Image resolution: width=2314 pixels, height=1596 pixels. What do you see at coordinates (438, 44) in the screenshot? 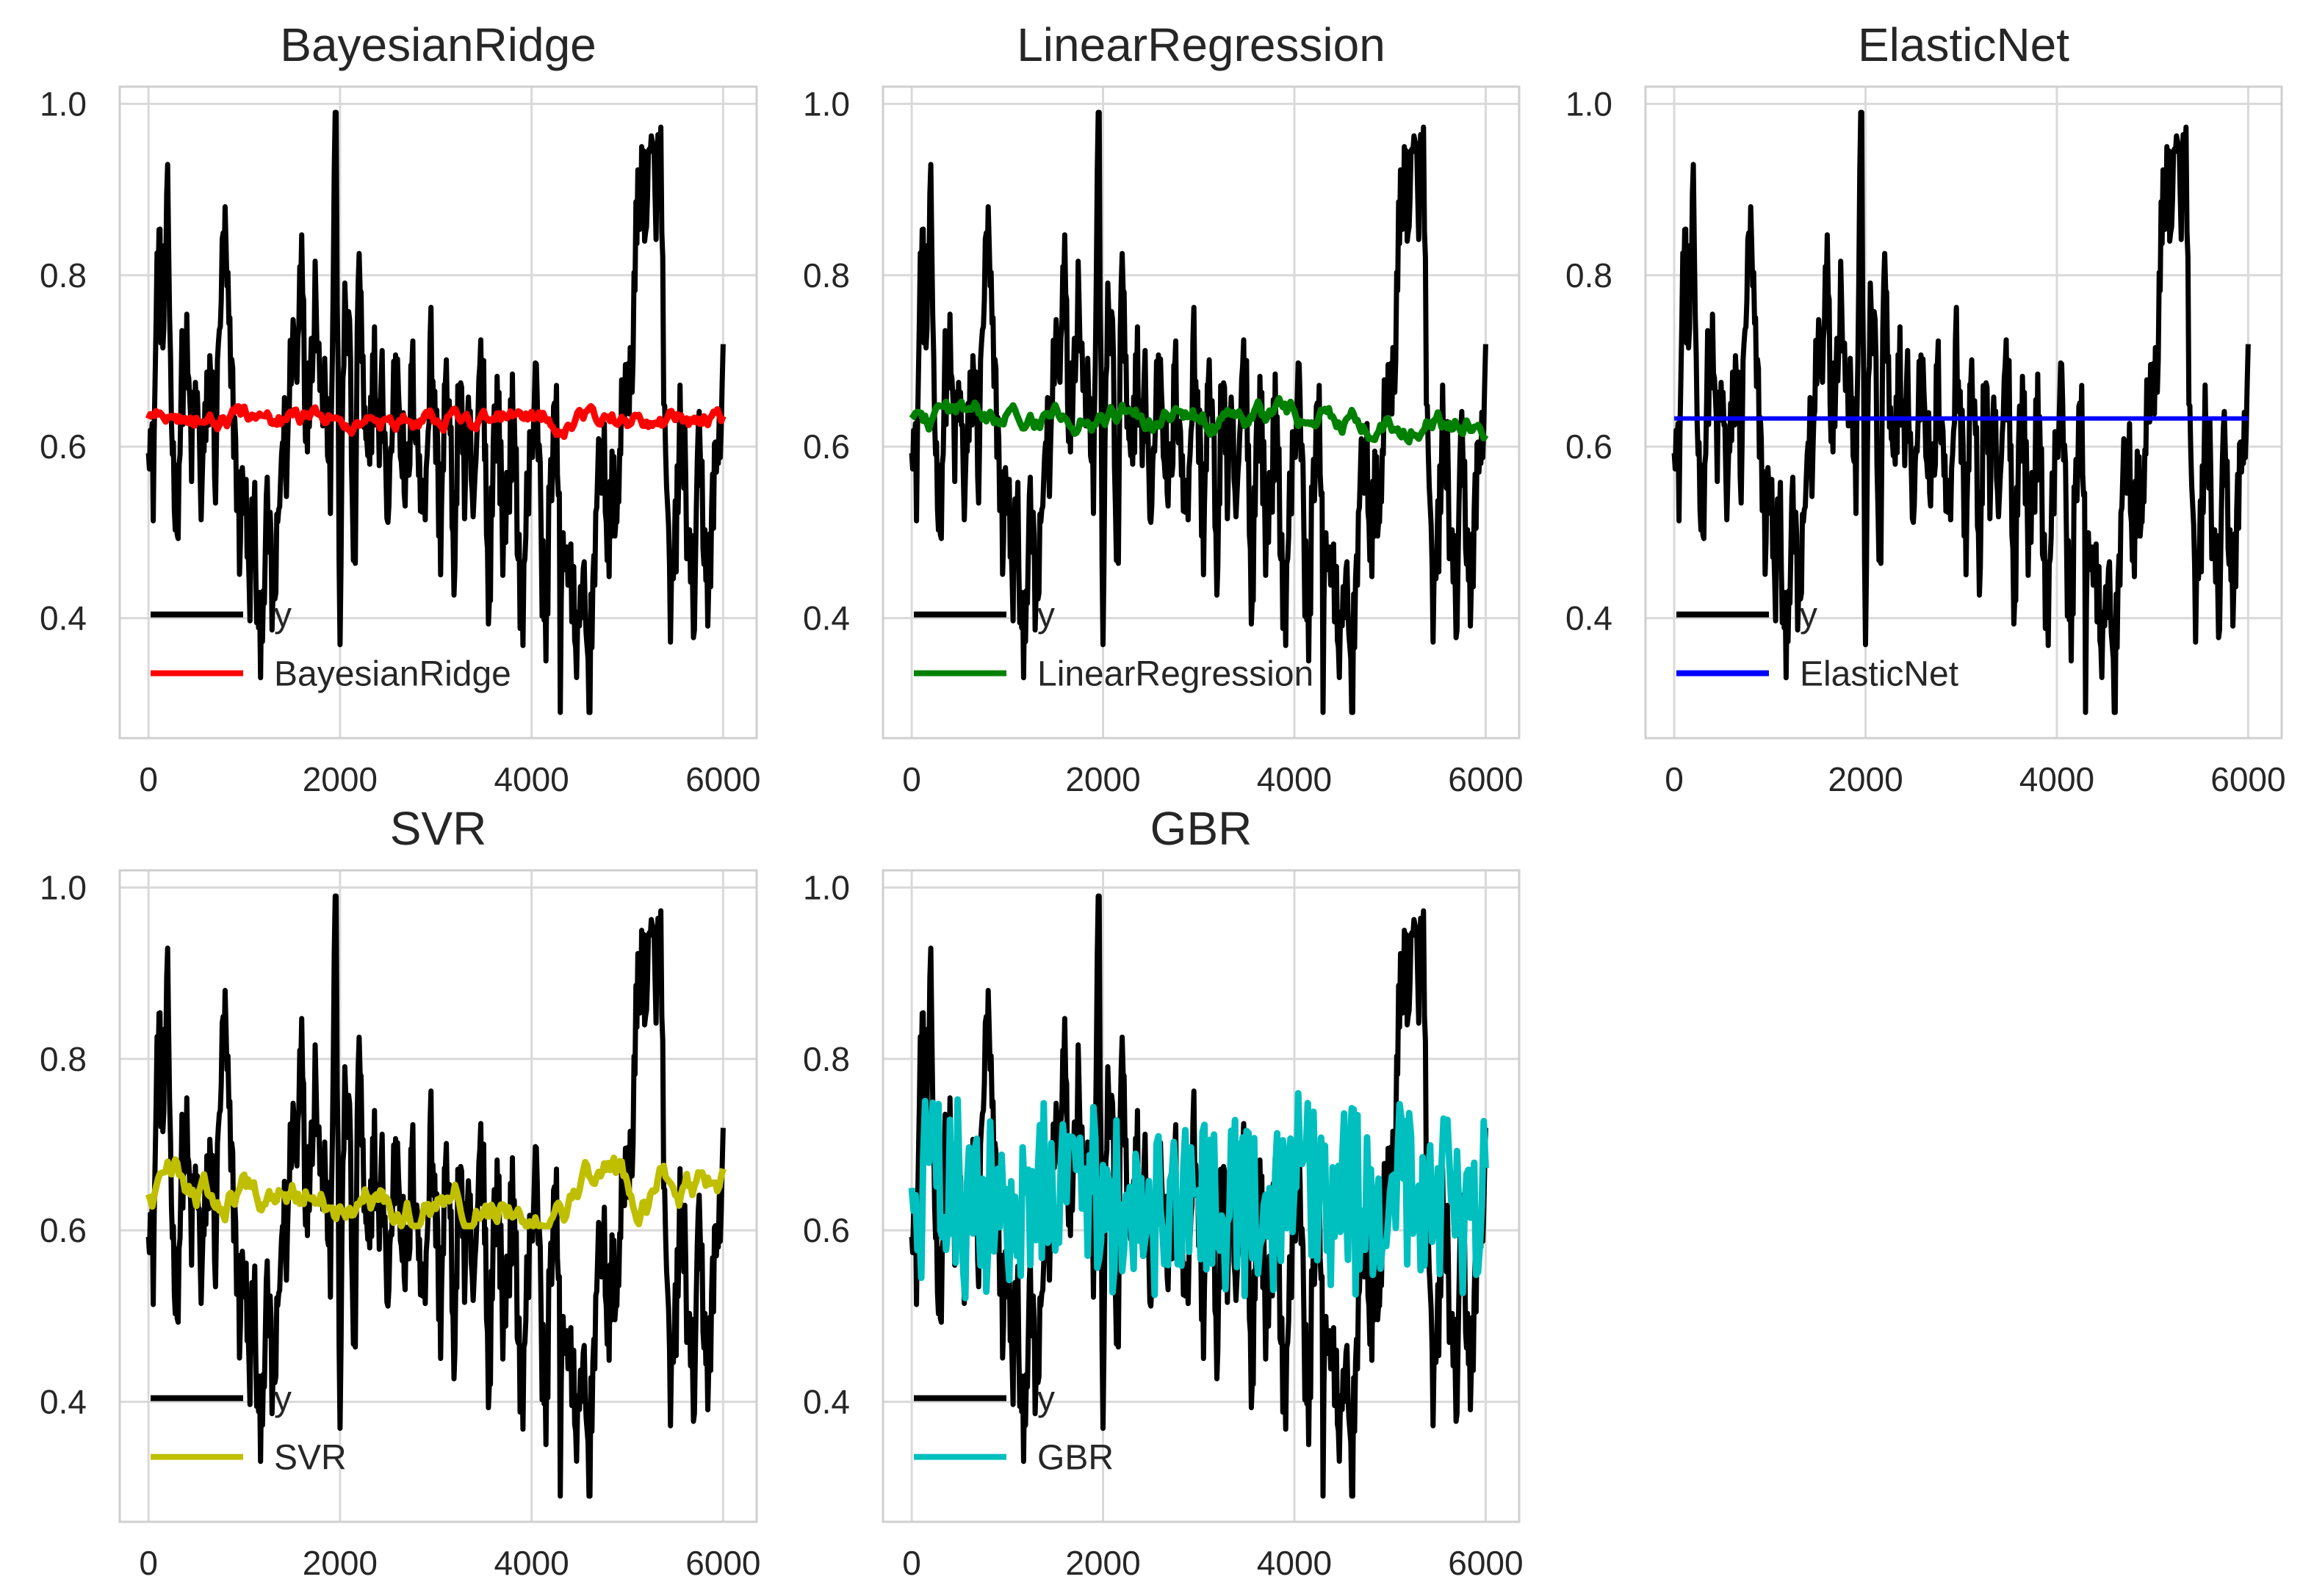
I see `chart-title: BayesianRidge` at bounding box center [438, 44].